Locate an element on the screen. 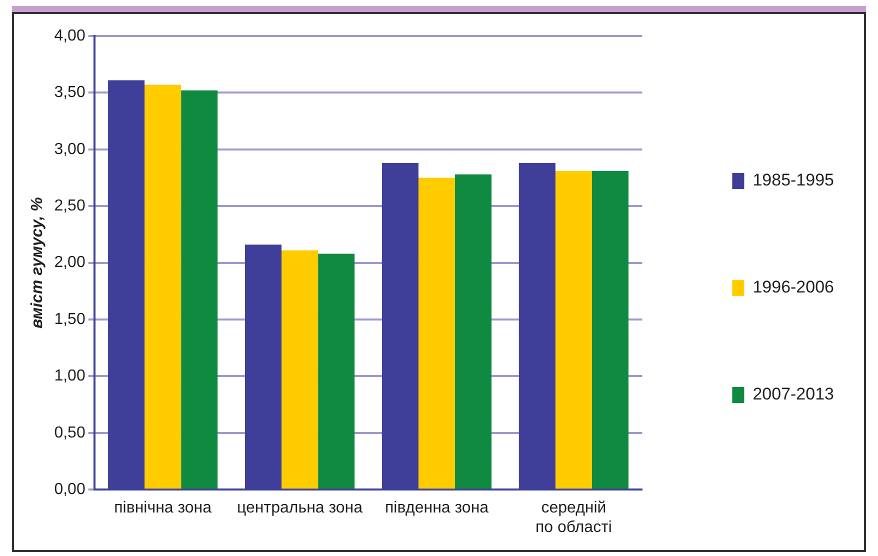 The height and width of the screenshot is (556, 878). y-tick-label: 2,00 is located at coordinates (70, 263).